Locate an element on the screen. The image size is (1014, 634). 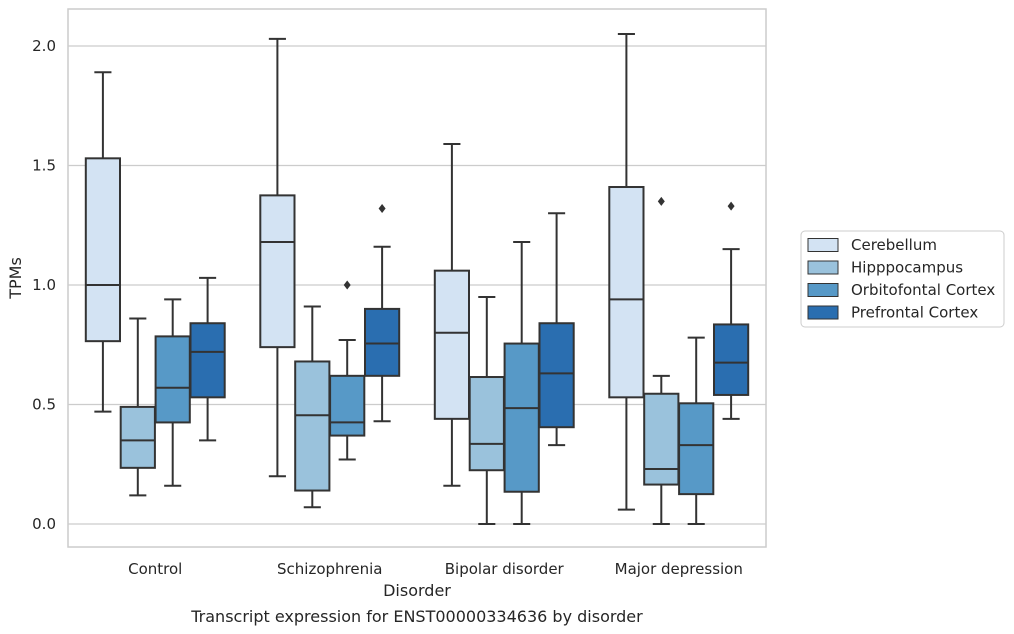
legend-label: Cerebellum is located at coordinates (894, 245).